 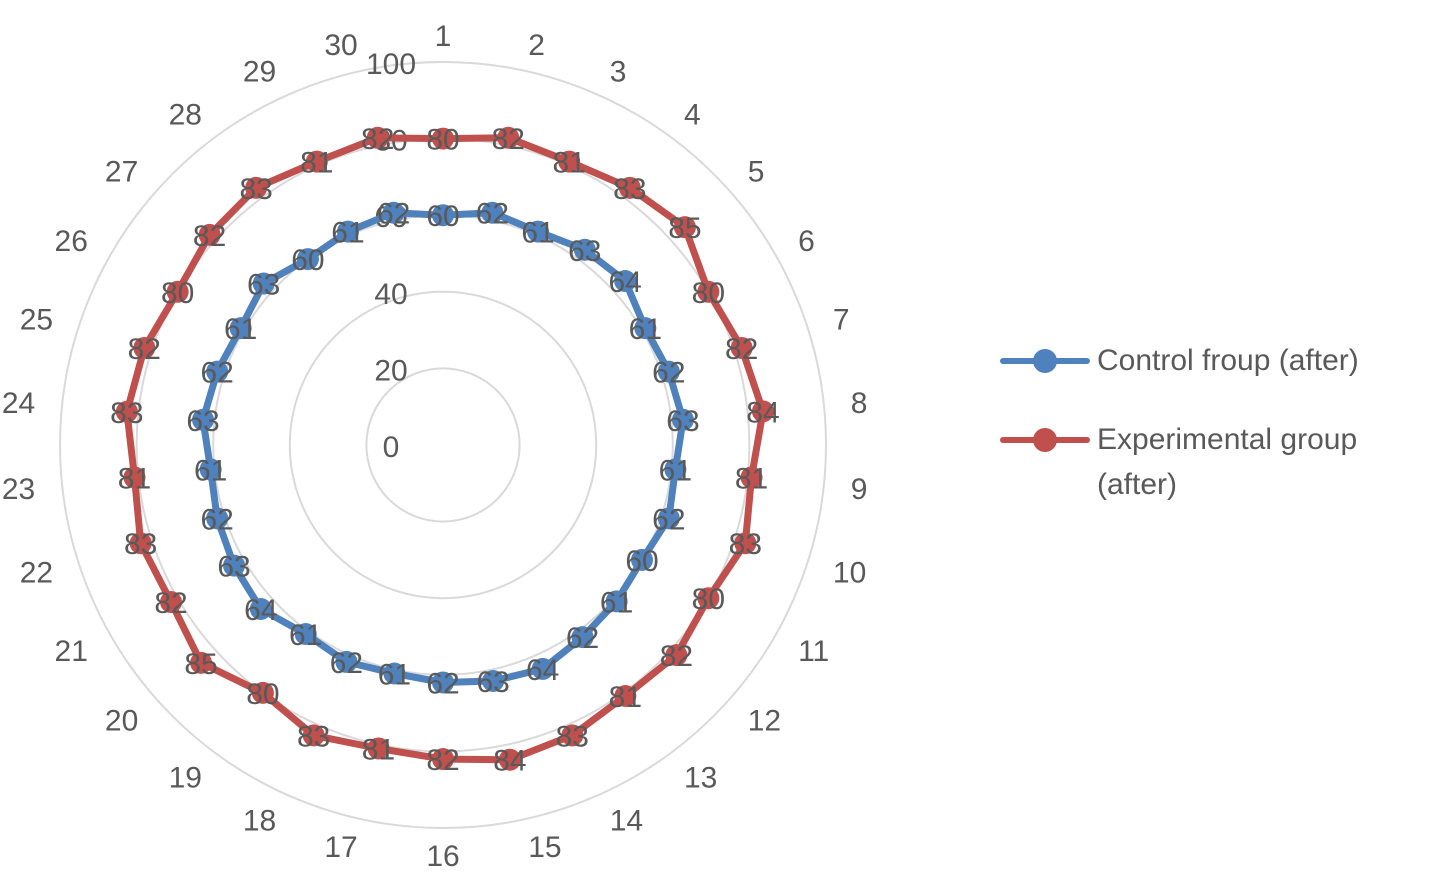 What do you see at coordinates (313, 736) in the screenshot?
I see `data-label-s1-17: 83` at bounding box center [313, 736].